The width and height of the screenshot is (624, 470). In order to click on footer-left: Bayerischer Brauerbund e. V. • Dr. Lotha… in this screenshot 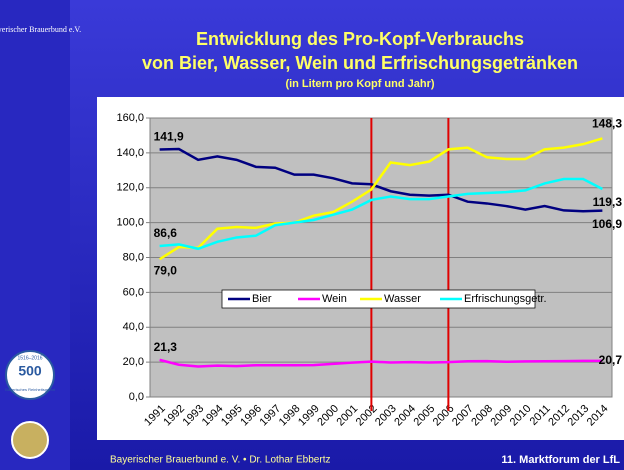, I will do `click(220, 460)`.